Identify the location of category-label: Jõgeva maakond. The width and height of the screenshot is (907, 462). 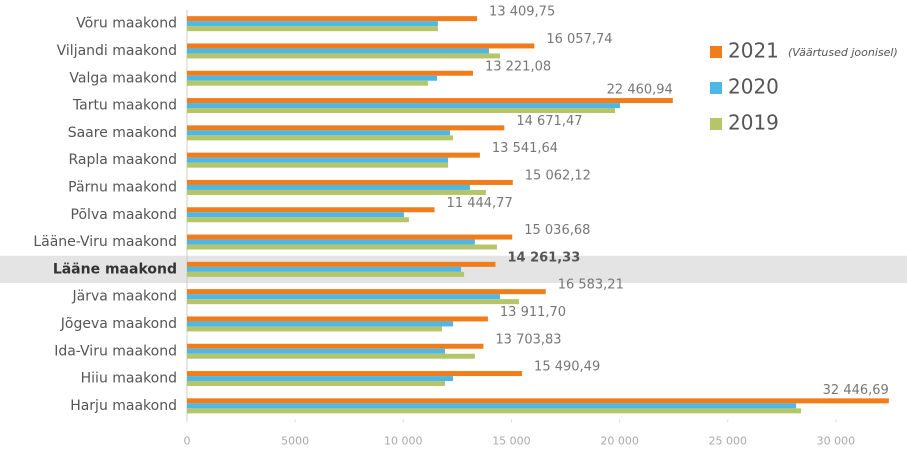
(118, 324).